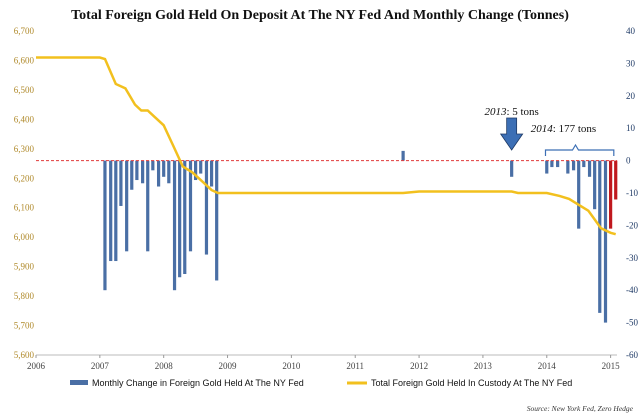 Image resolution: width=640 pixels, height=418 pixels. Describe the element at coordinates (631, 128) in the screenshot. I see `right-axis-tick-label: 10` at that location.